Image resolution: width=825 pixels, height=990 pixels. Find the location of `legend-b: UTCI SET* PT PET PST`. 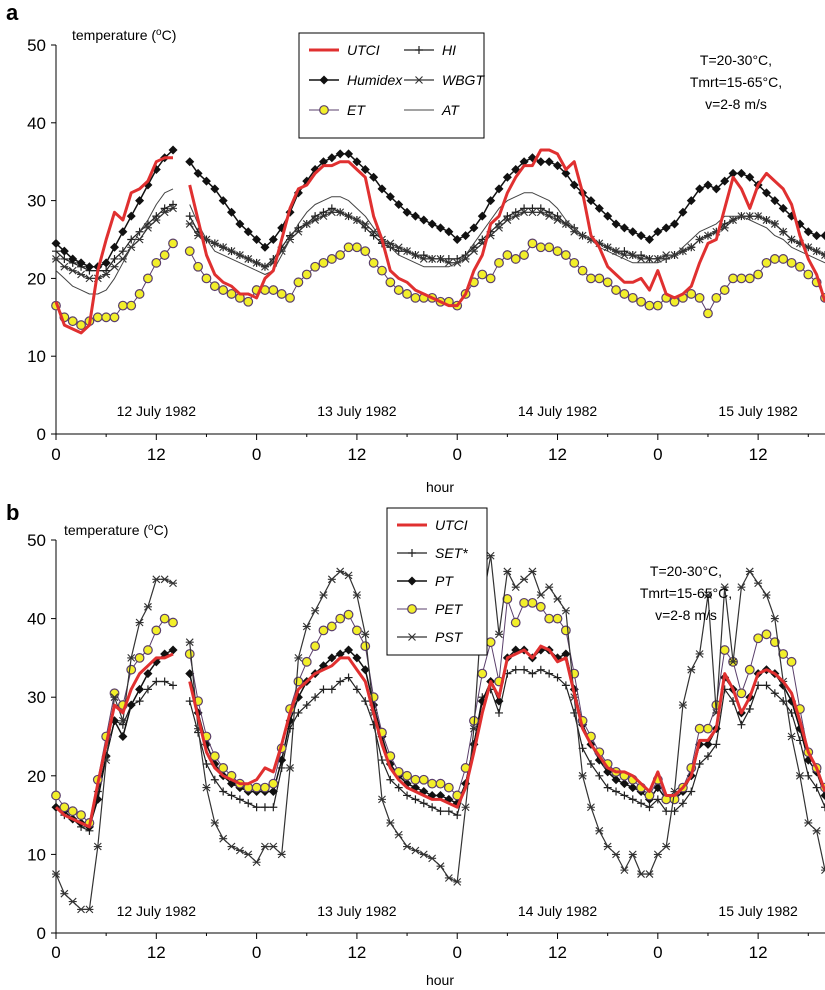

legend-b: UTCI SET* PT PET PST is located at coordinates (437, 581).